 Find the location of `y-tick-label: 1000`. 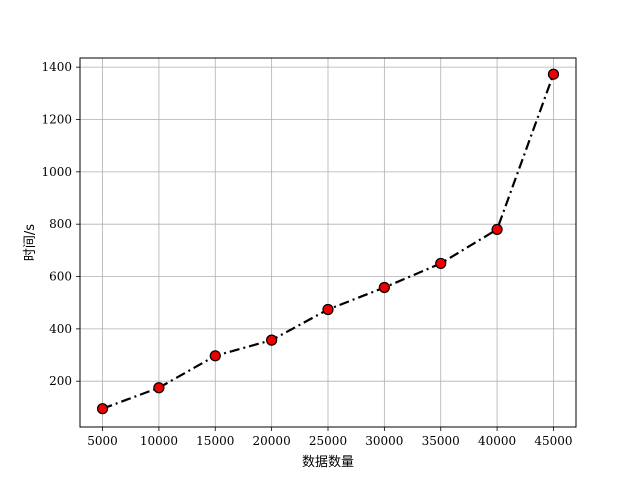

y-tick-label: 1000 is located at coordinates (56, 172).